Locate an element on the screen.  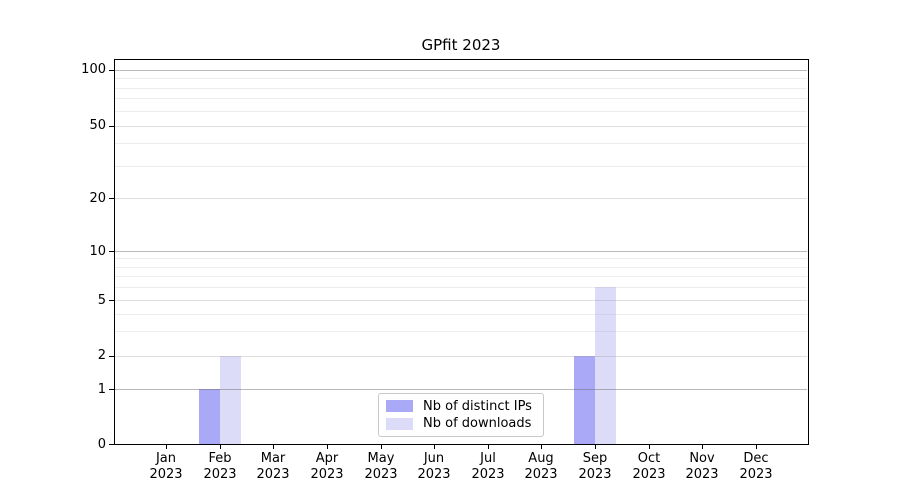
x-tick-label-3: Apr 2023 is located at coordinates (327, 466).